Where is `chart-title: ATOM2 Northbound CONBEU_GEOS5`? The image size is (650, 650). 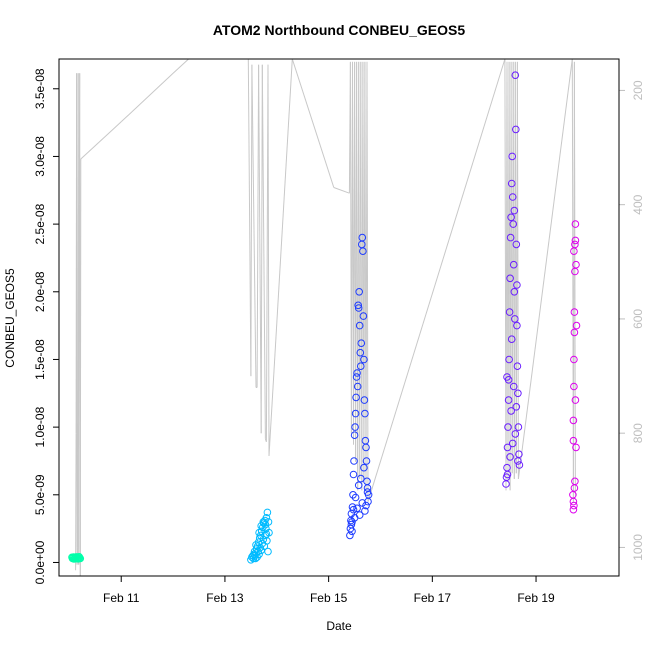
chart-title: ATOM2 Northbound CONBEU_GEOS5 is located at coordinates (339, 30).